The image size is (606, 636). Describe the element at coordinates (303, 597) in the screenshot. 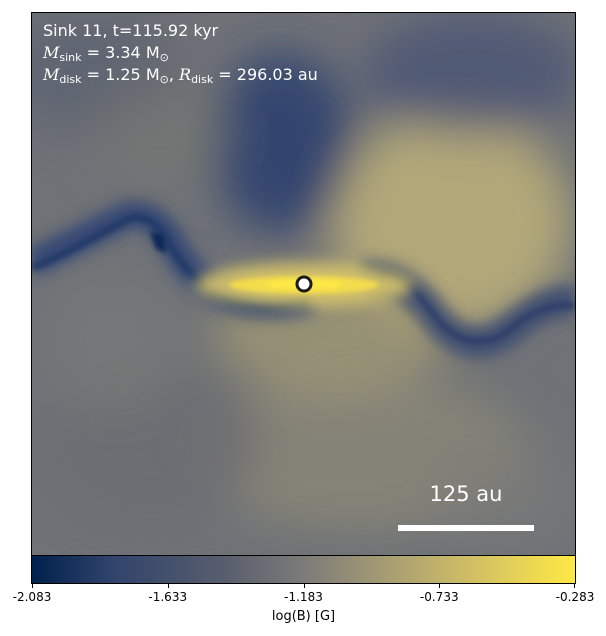

I see `colorbar-tick-label: -1.183` at that location.